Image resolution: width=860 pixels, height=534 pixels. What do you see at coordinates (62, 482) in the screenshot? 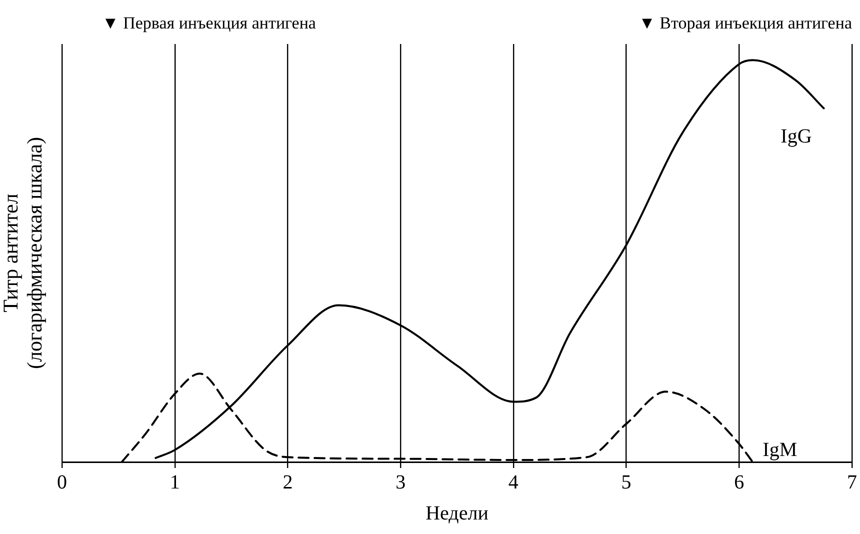
I see `x-tick-label: 0` at bounding box center [62, 482].